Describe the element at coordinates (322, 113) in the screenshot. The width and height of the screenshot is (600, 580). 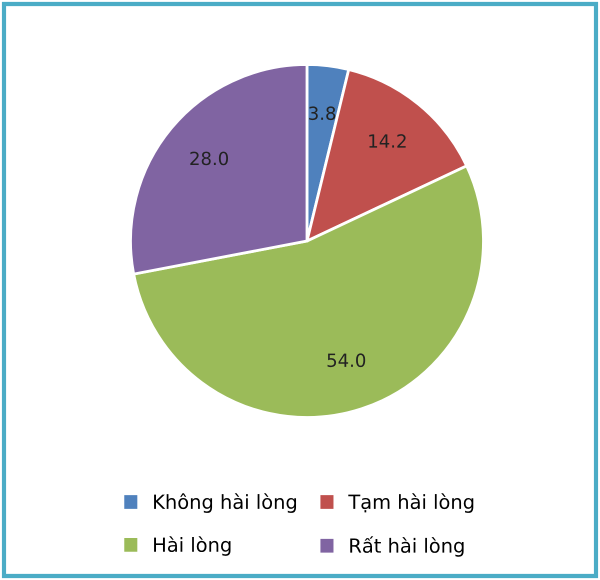
I see `data-label: 3.8` at that location.